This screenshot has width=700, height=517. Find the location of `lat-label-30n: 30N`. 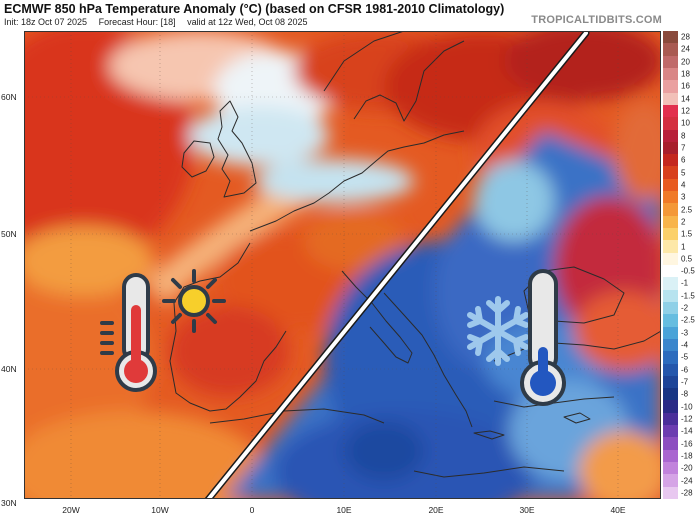

lat-label-30n: 30N is located at coordinates (9, 503).